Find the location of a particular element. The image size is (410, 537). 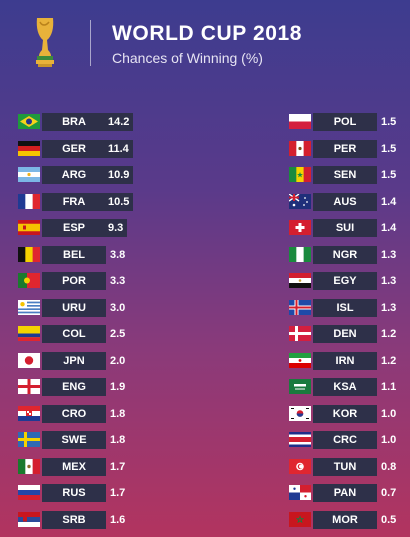

country-code: CRC is located at coordinates (345, 440).